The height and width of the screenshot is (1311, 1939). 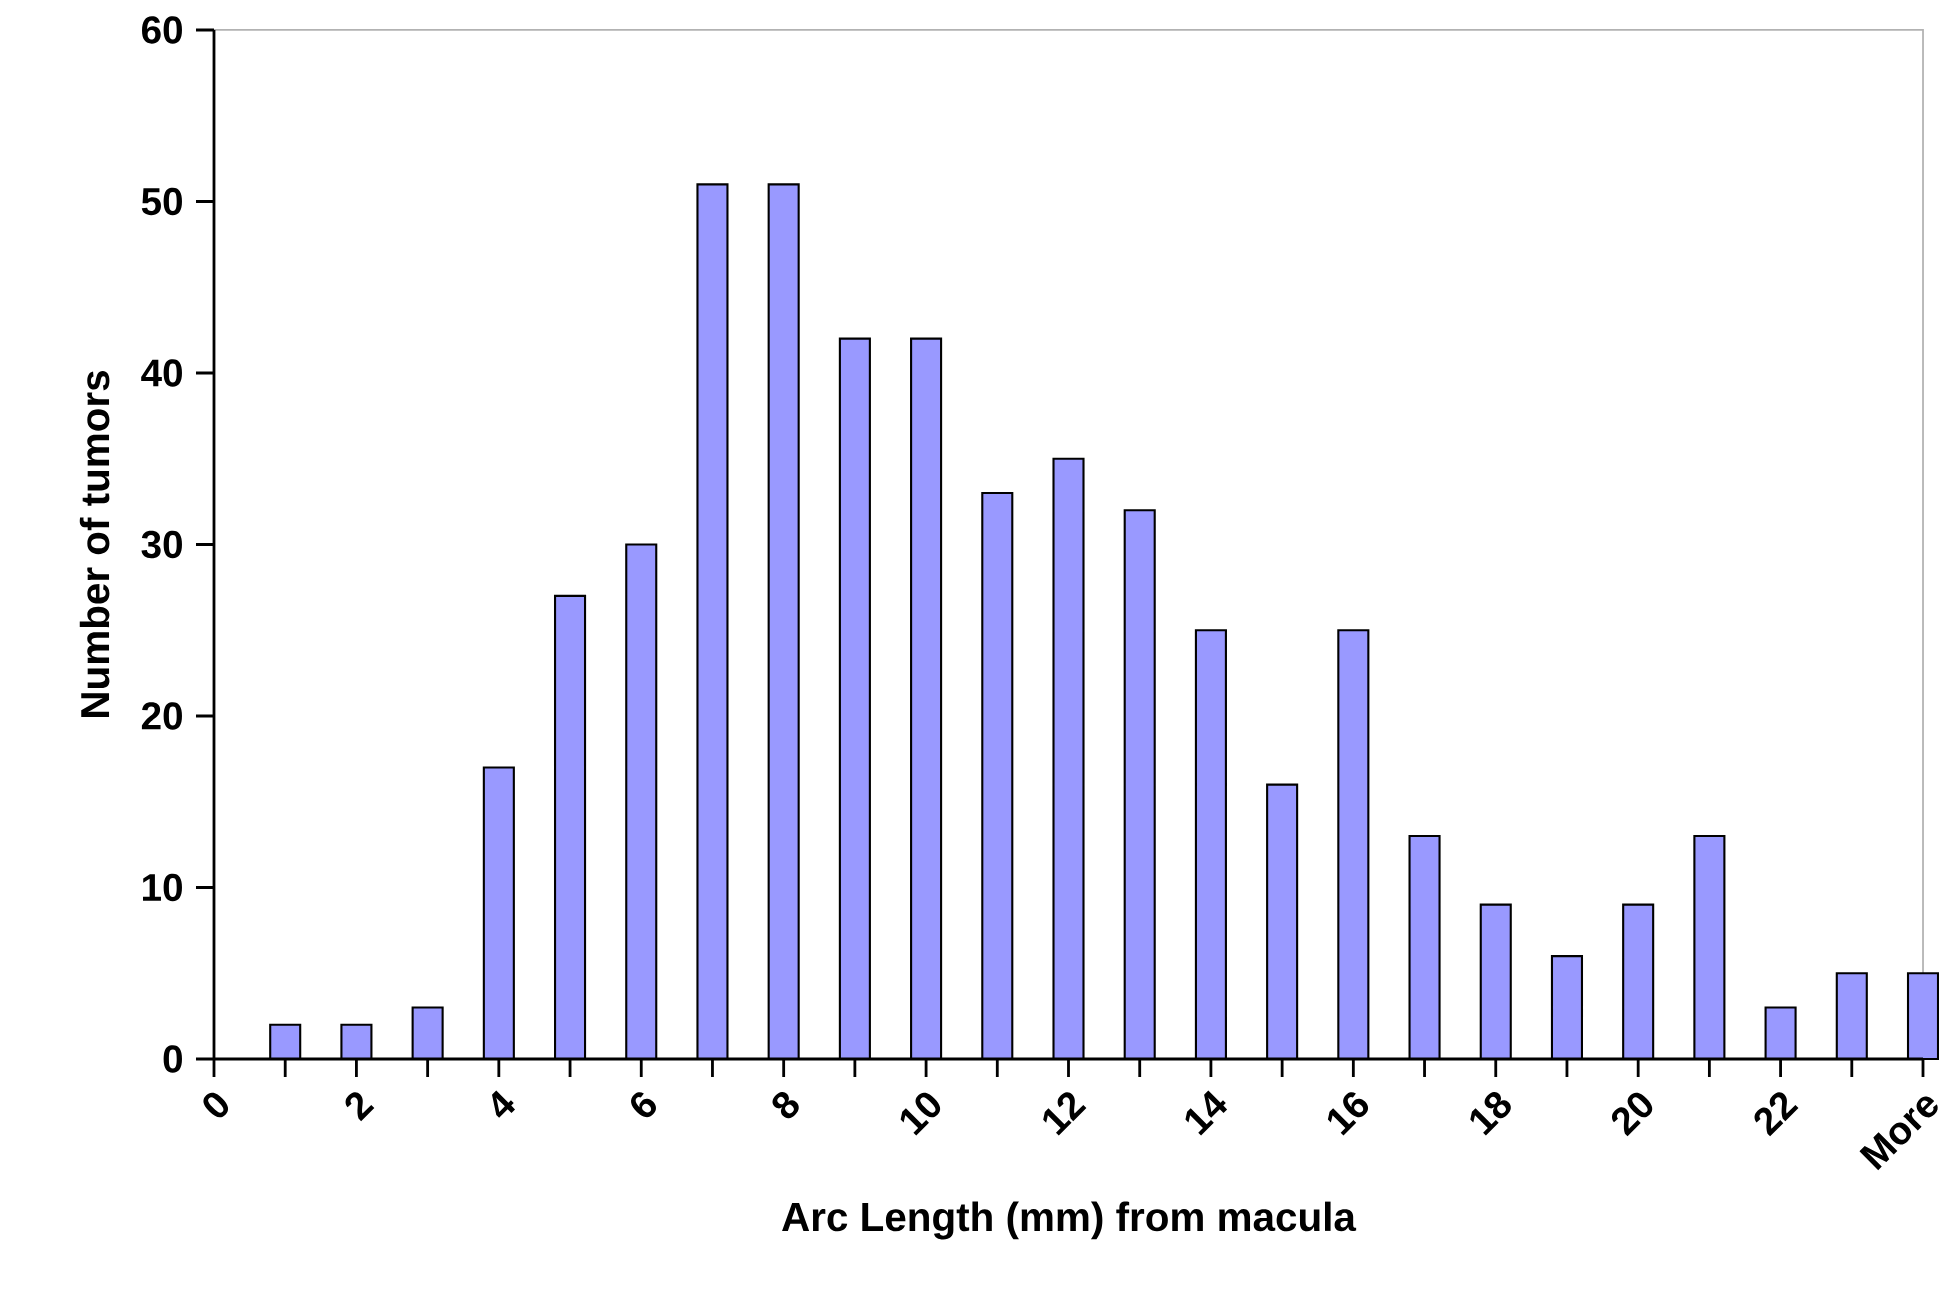 I want to click on y-tick-label: 20, so click(x=161, y=716).